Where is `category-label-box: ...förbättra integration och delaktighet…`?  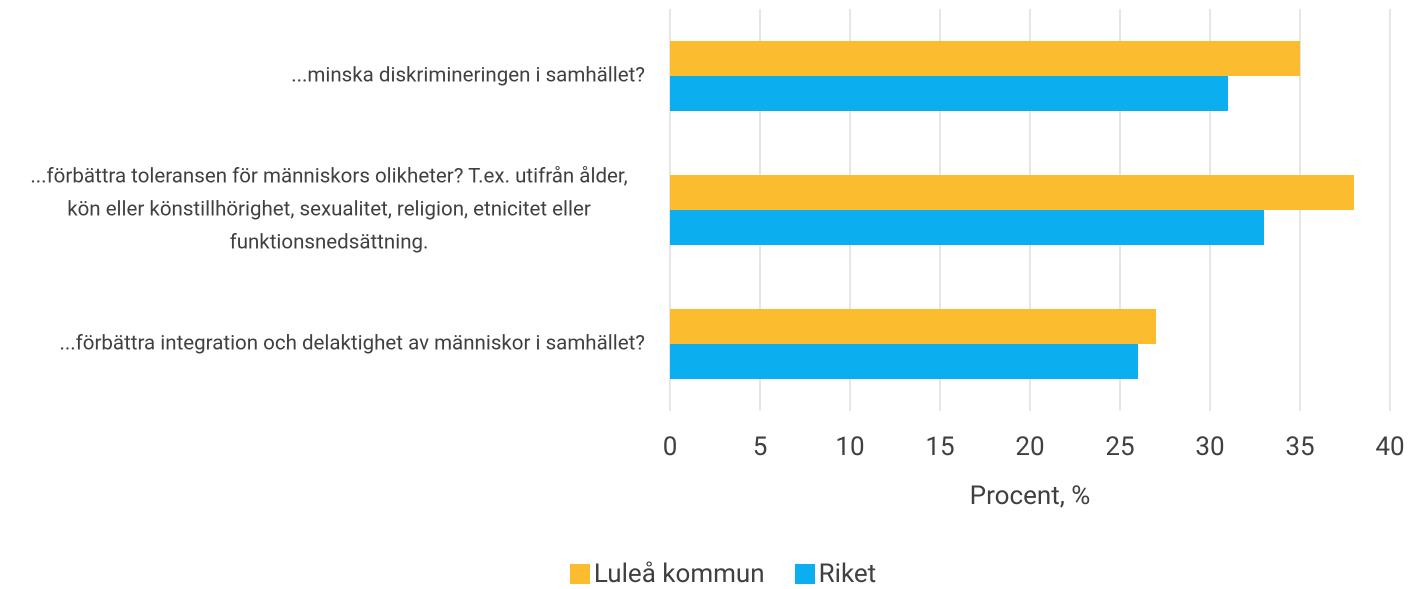 category-label-box: ...förbättra integration och delaktighet… is located at coordinates (325, 344).